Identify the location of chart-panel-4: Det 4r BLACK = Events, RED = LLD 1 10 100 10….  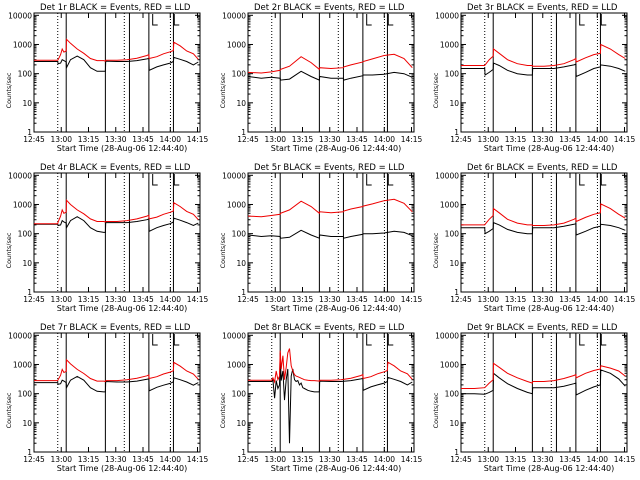
(107, 238).